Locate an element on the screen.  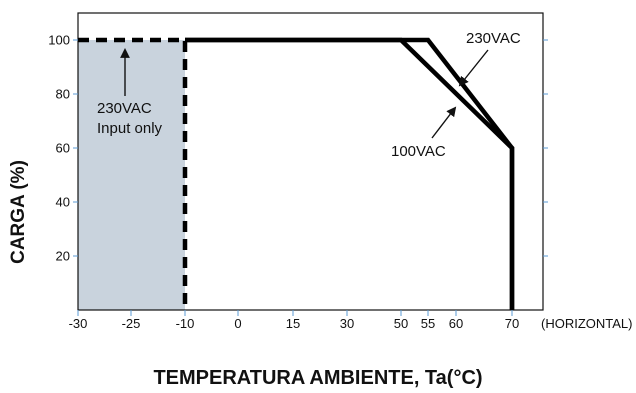
shaded-region is located at coordinates (131, 175).